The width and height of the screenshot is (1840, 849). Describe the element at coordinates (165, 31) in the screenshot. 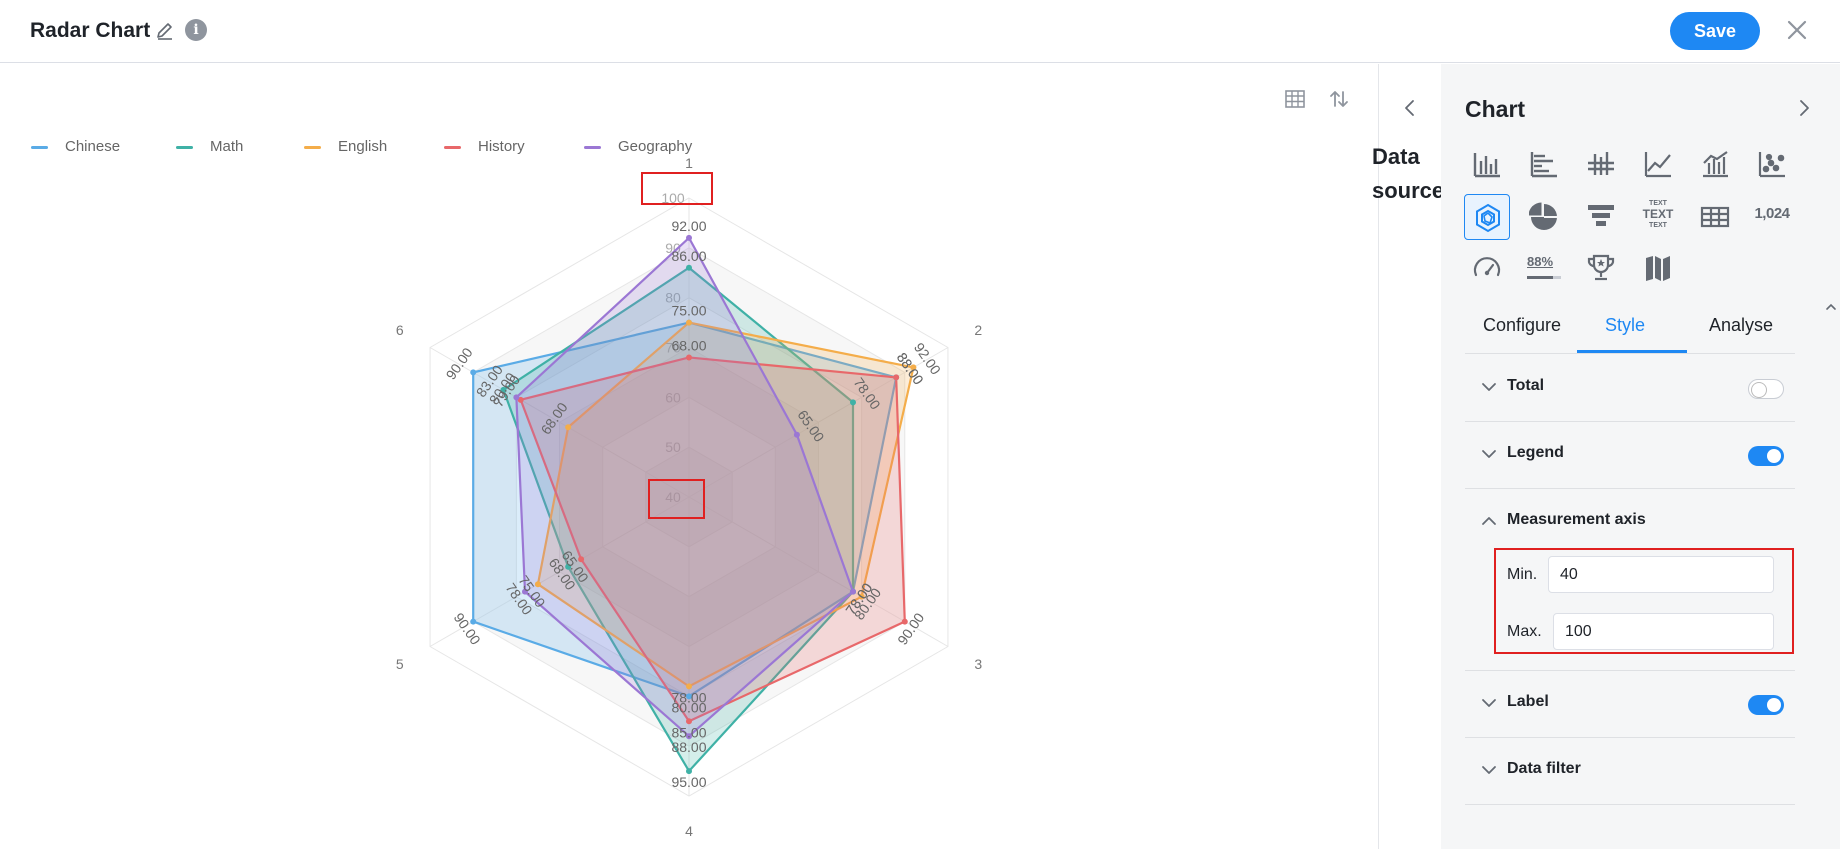

I see `edit-icon` at that location.